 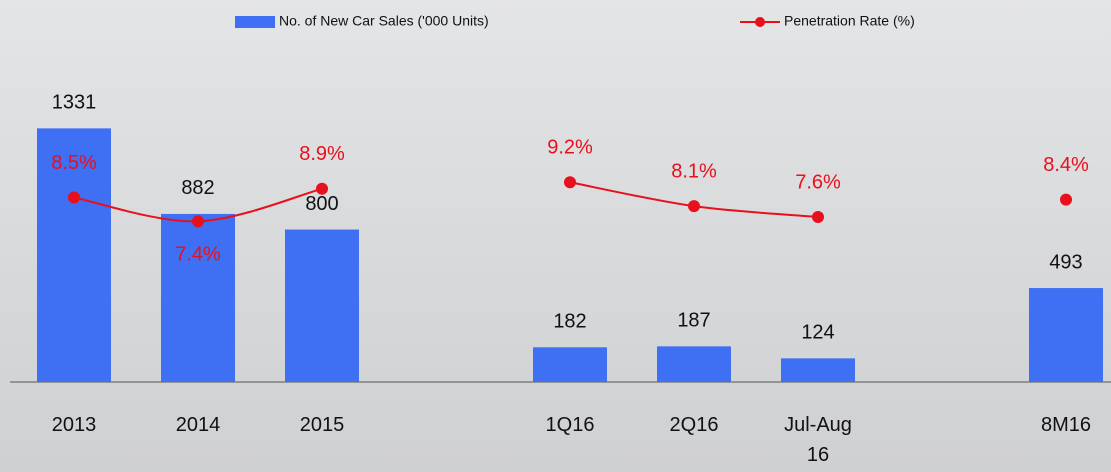 I want to click on x-tick-label: 2014, so click(x=198, y=425).